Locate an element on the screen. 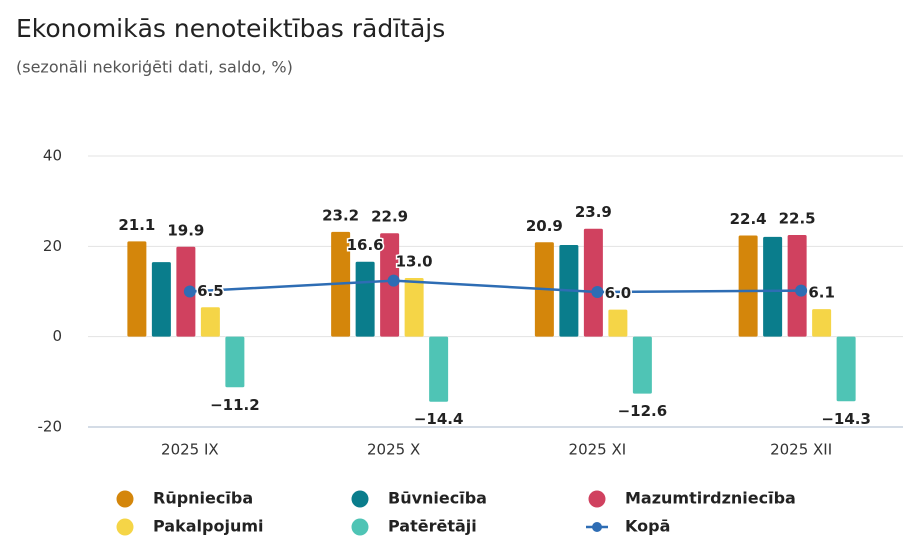 The width and height of the screenshot is (918, 550). value-label: 22.9 is located at coordinates (389, 217).